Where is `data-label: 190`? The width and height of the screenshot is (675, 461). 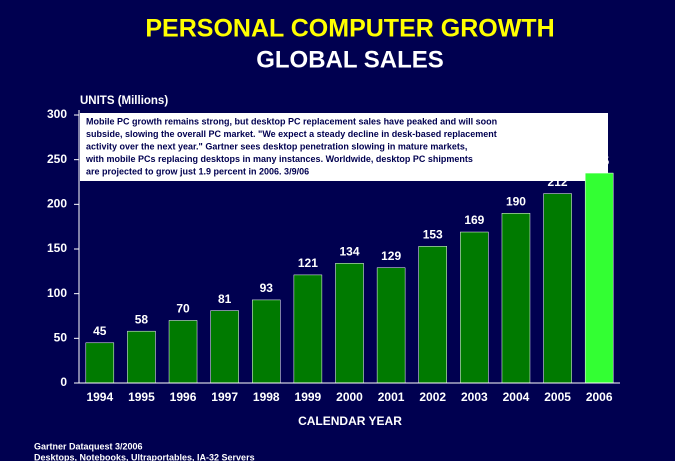 data-label: 190 is located at coordinates (516, 201).